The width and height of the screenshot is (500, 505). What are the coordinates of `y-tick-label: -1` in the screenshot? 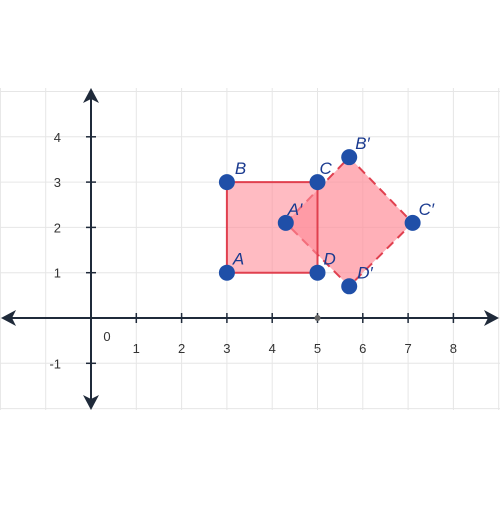 It's located at (55, 363).